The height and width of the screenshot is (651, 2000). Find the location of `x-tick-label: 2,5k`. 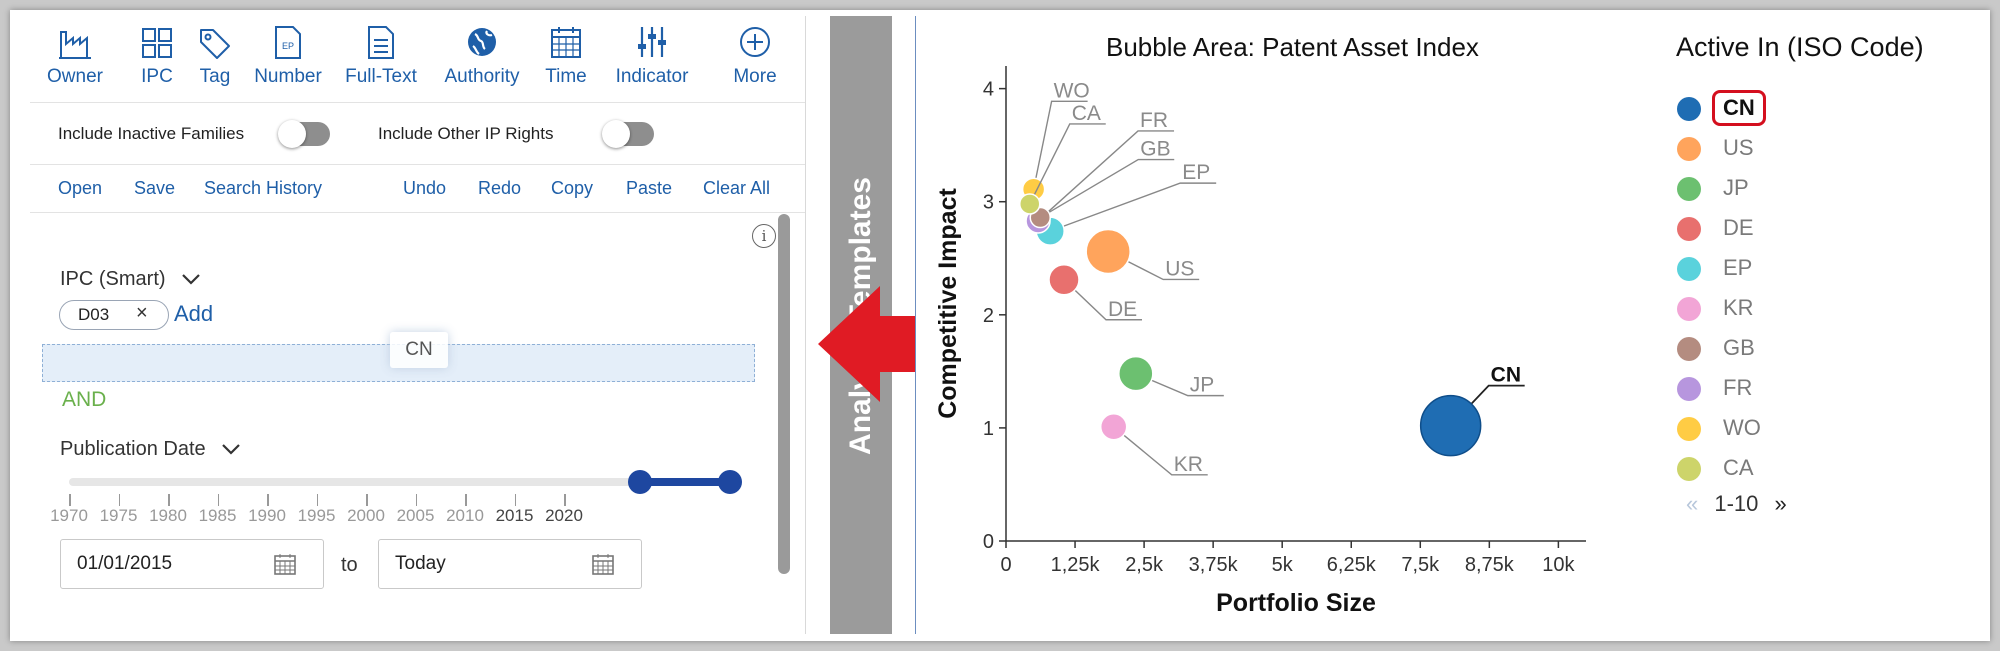

x-tick-label: 2,5k is located at coordinates (1144, 565).